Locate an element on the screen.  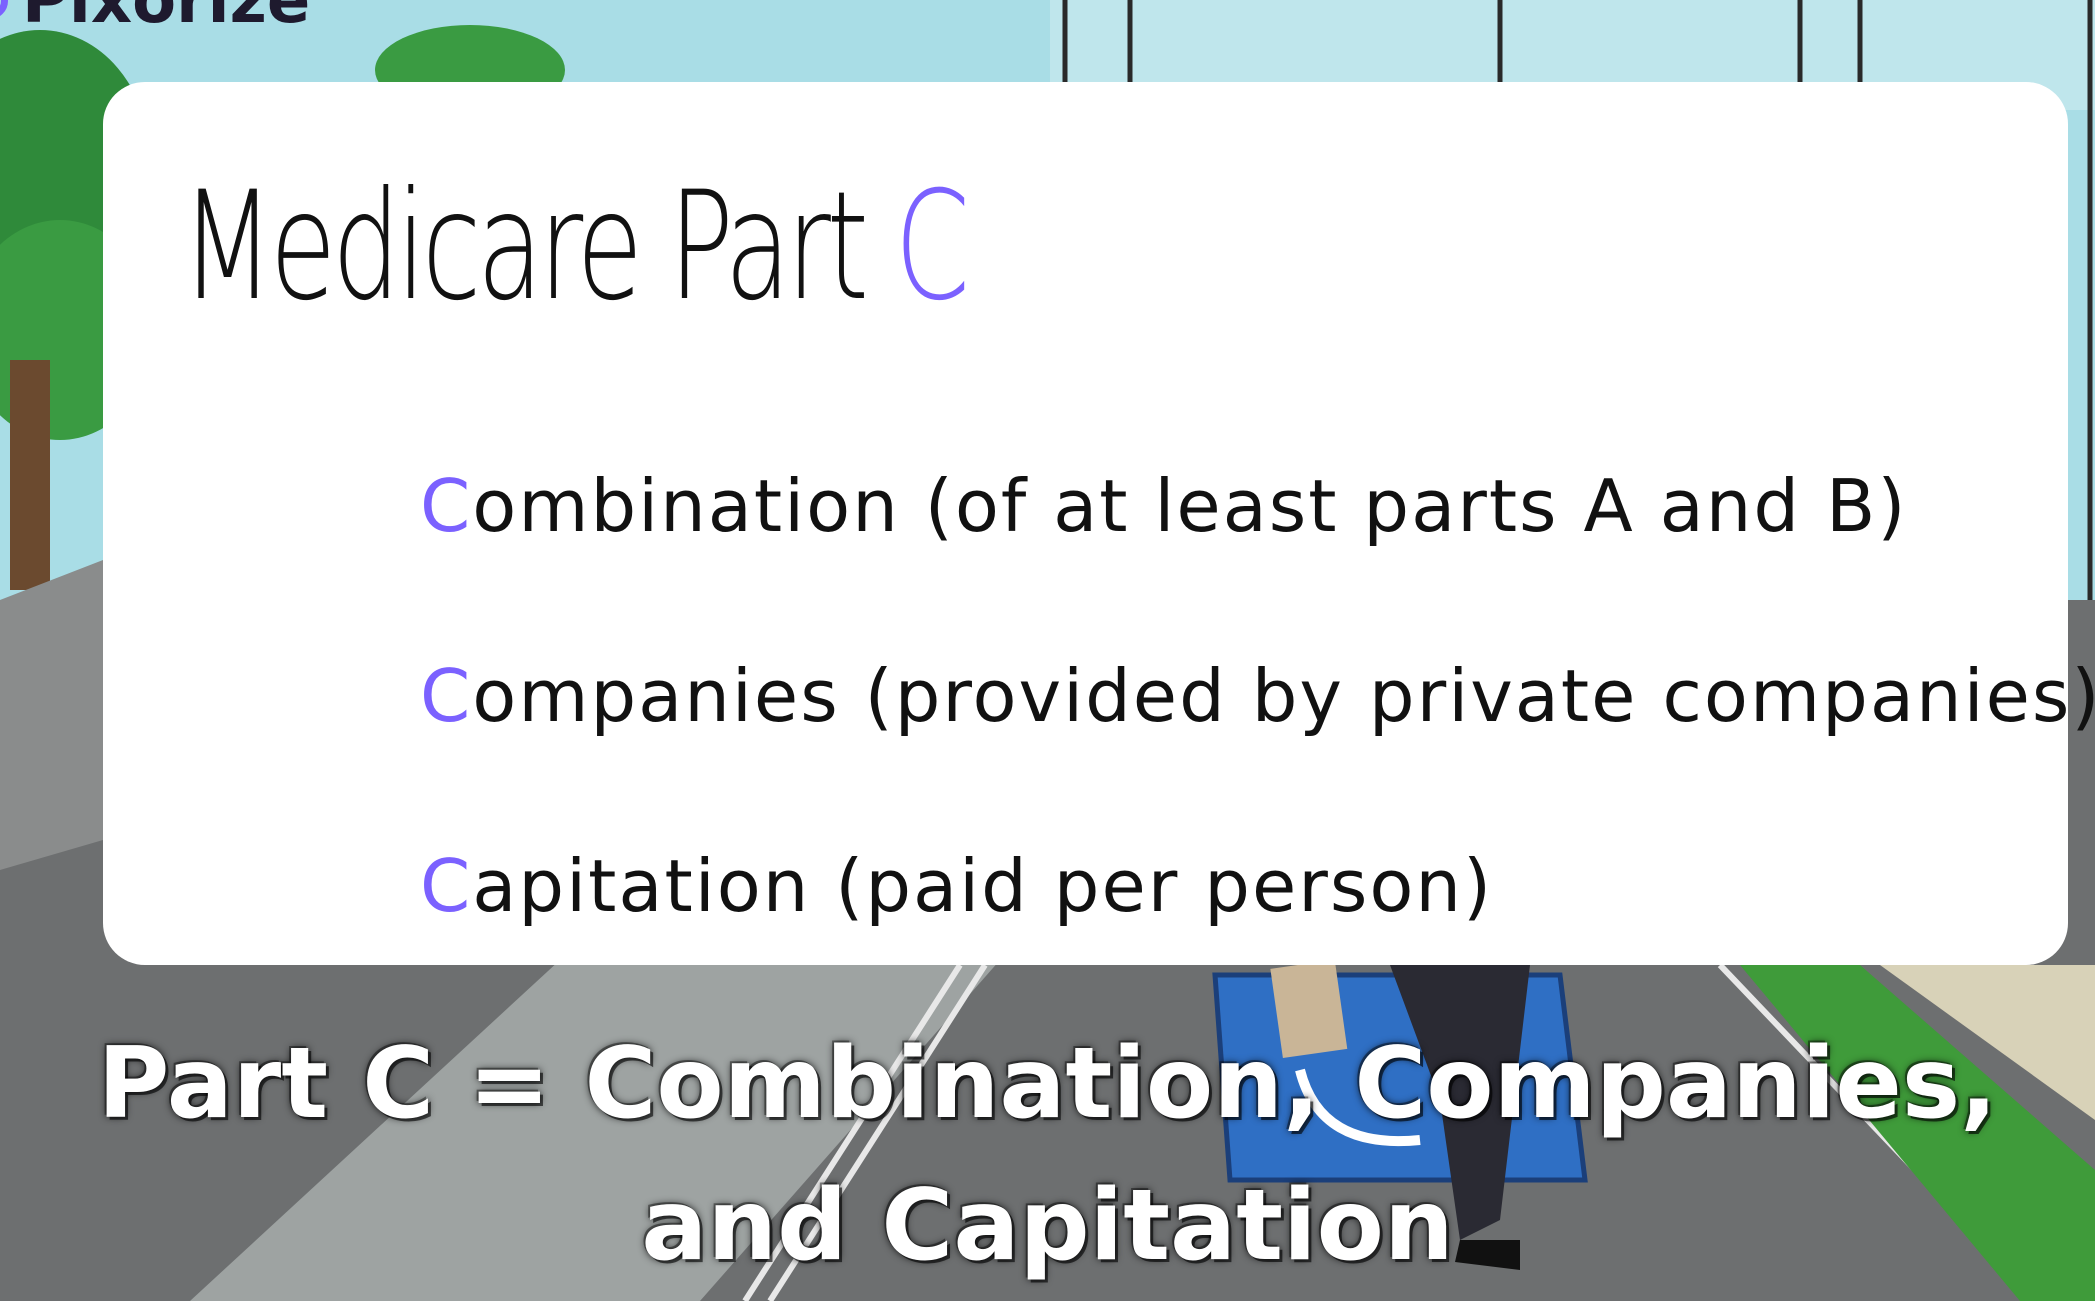
brand-logo: Pixorize is located at coordinates (155, 19).